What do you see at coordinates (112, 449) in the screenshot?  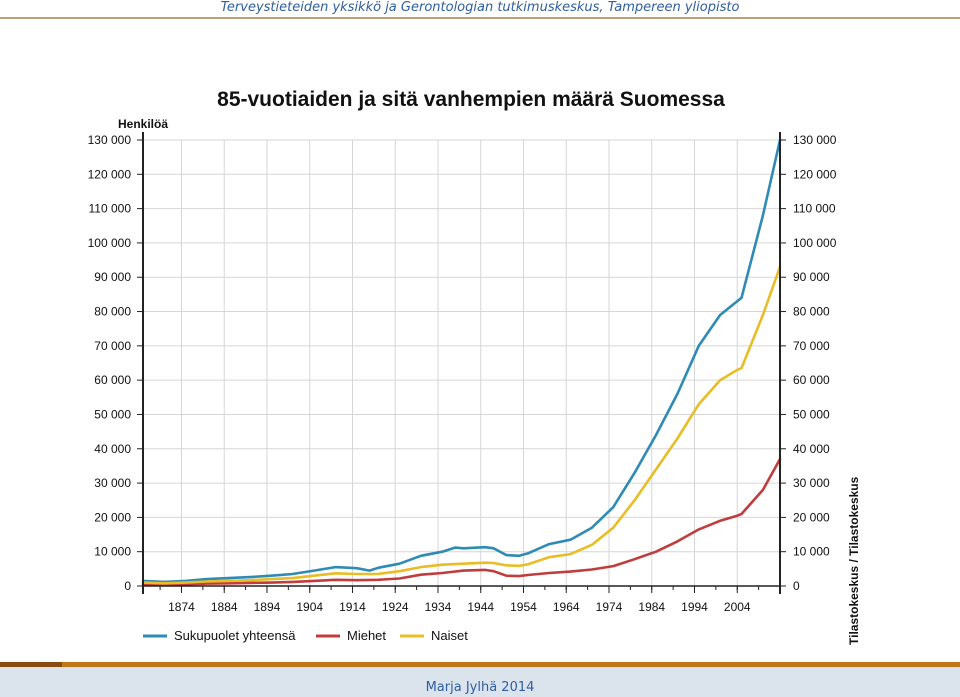 I see `y-tick-label-left: 40 000` at bounding box center [112, 449].